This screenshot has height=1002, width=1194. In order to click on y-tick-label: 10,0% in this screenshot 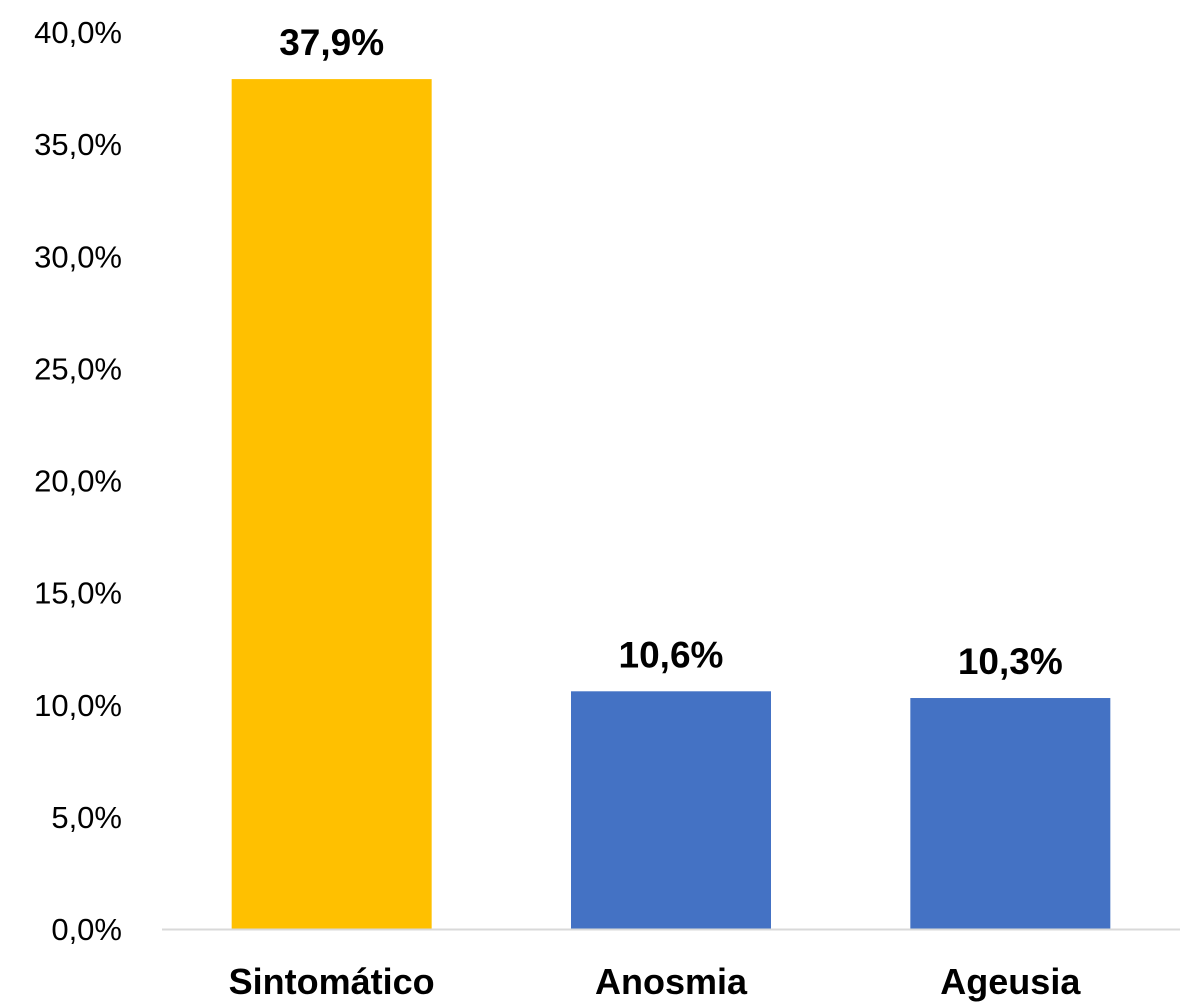, I will do `click(78, 705)`.